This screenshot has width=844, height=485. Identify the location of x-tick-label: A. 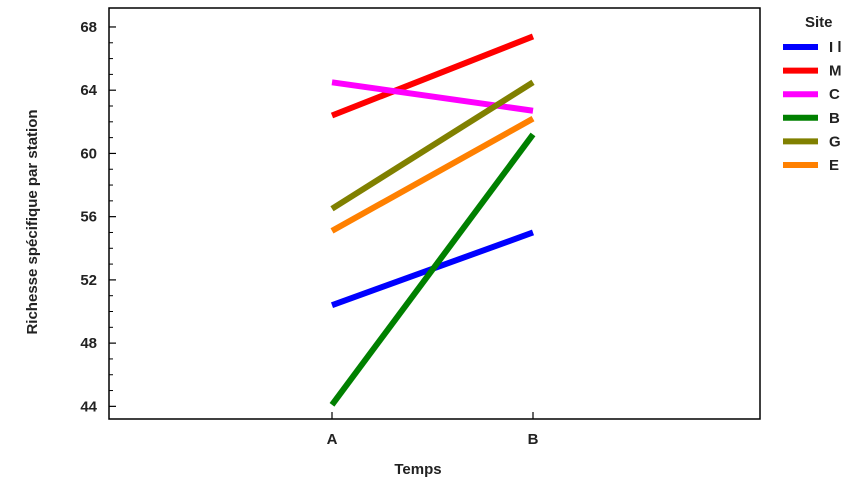
(332, 439).